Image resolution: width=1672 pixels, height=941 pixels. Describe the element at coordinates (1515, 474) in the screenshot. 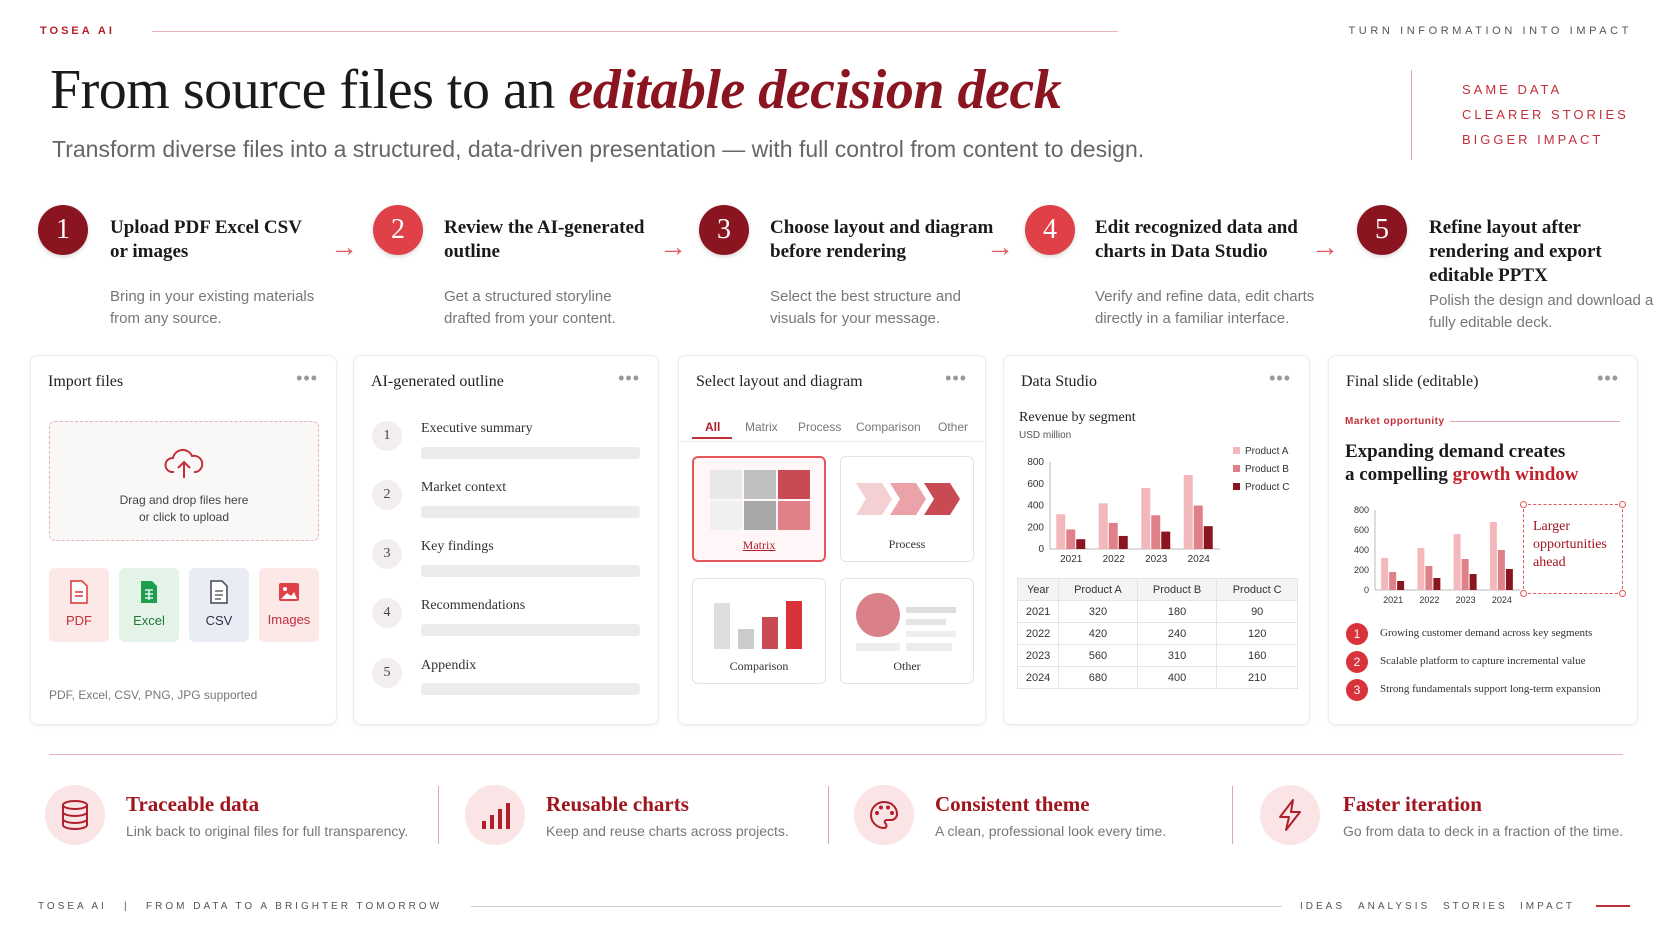

I see `headline-line-2-highlight: growth window` at that location.